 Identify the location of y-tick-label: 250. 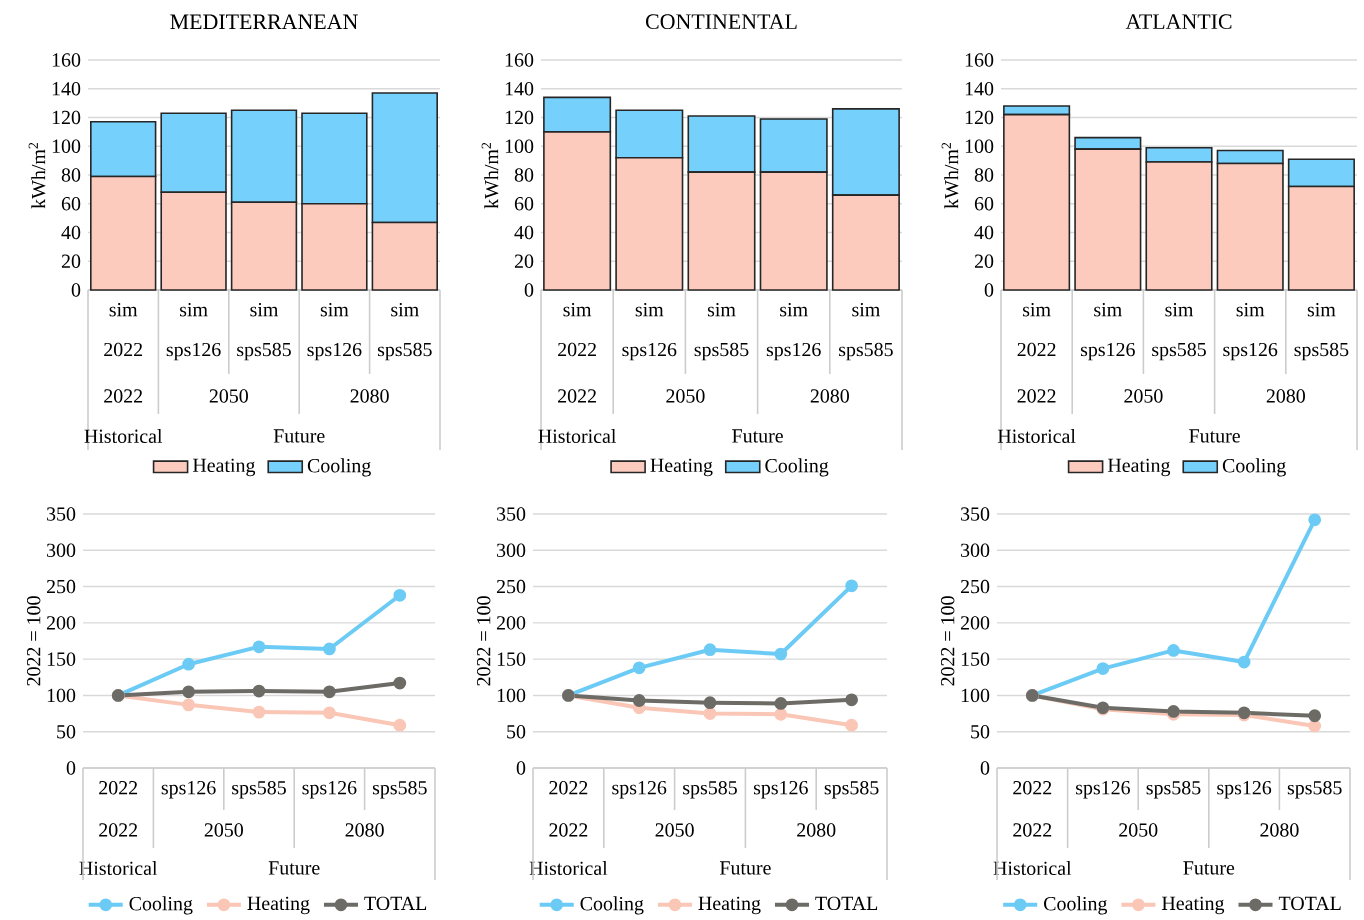
(975, 586).